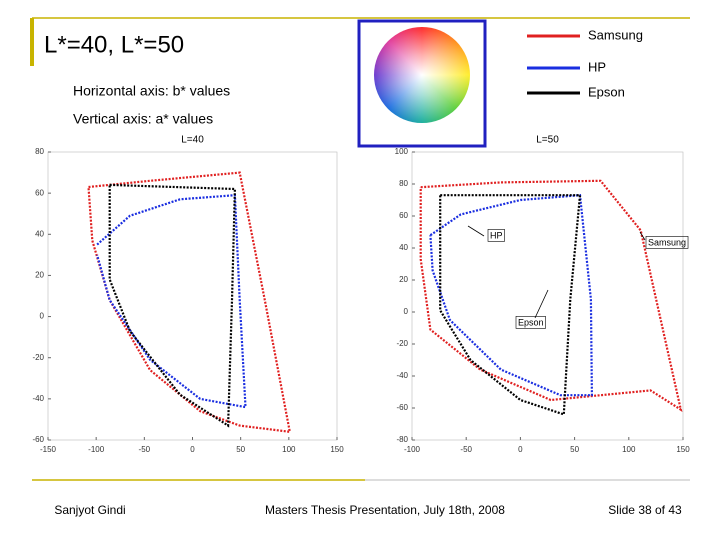 This screenshot has width=720, height=540. I want to click on footer-author: Sanjyot Gindi, so click(89, 510).